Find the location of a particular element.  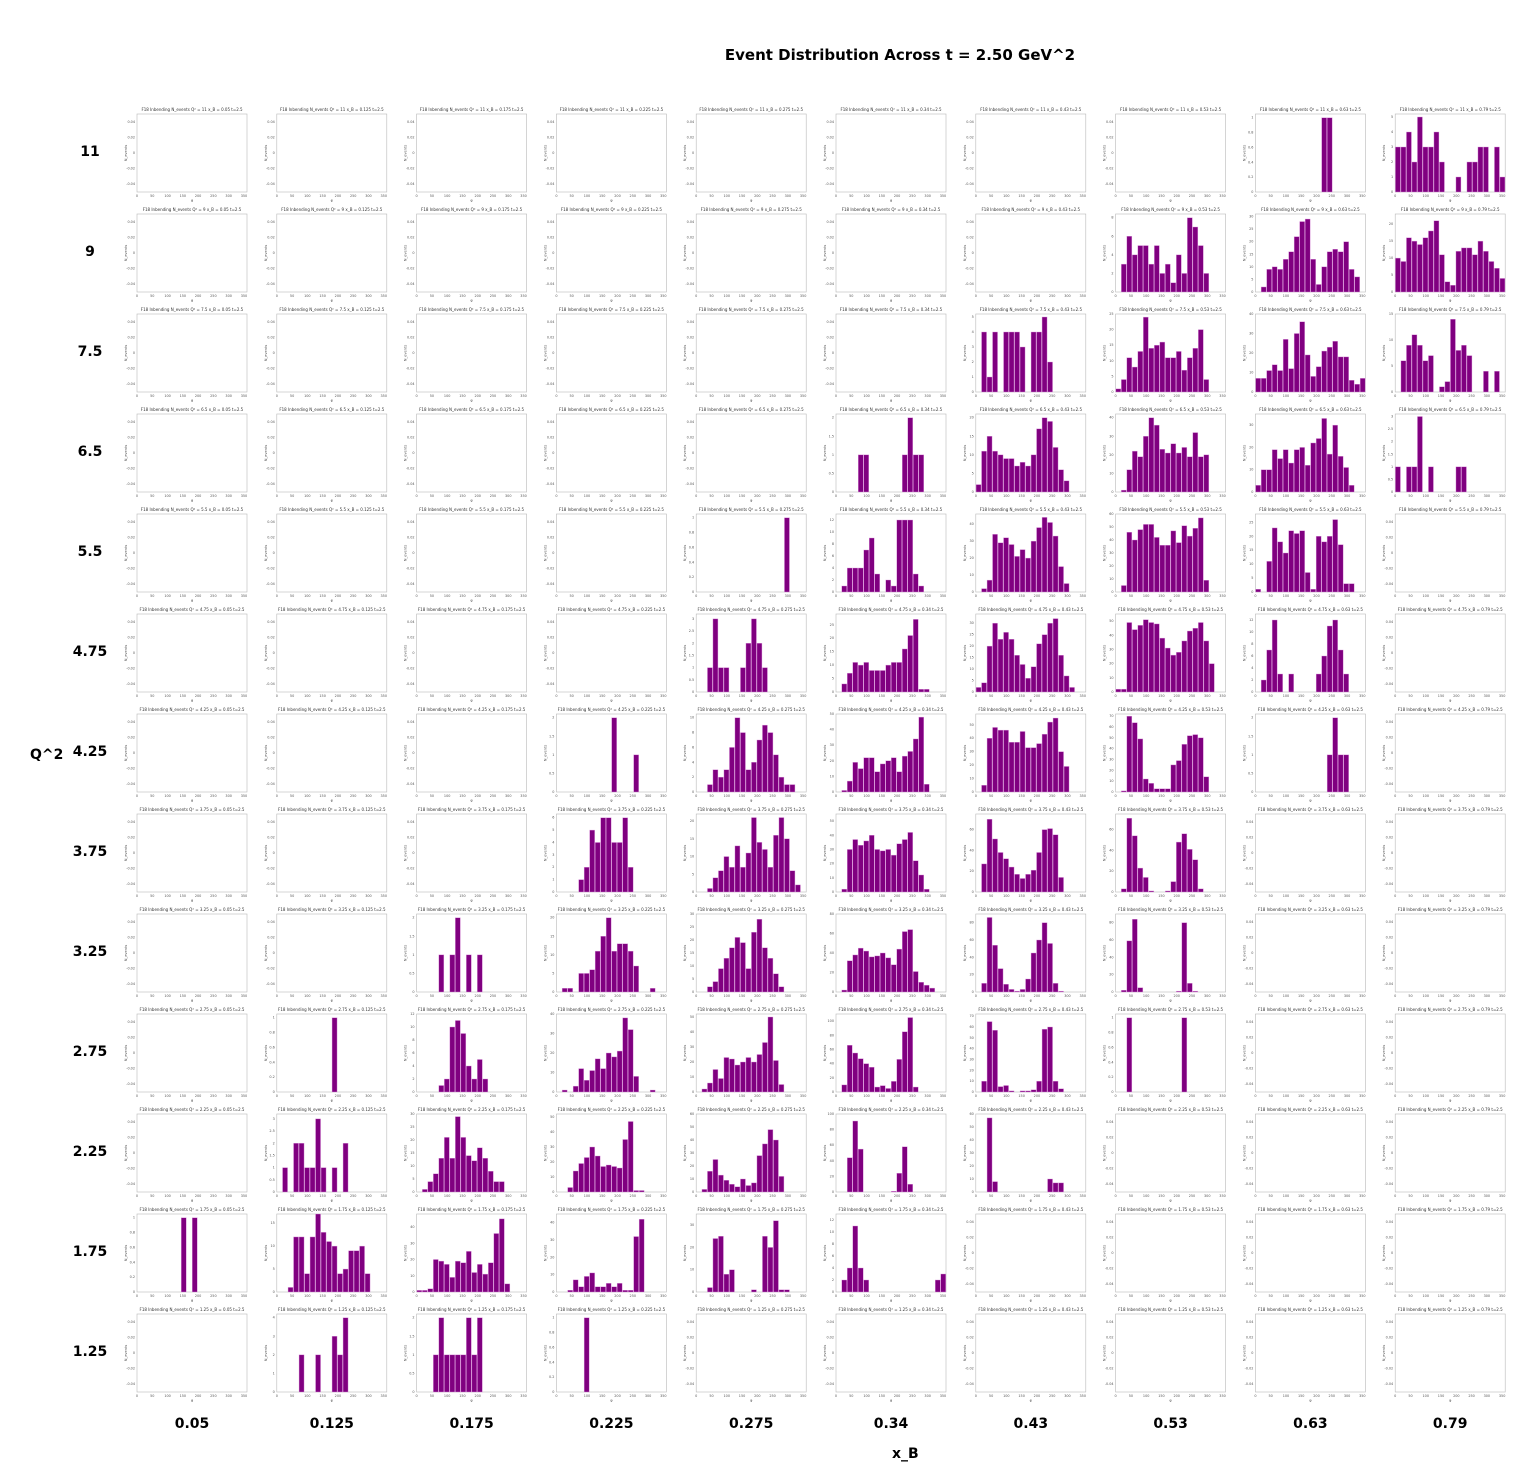

y-tick-label: 40 is located at coordinates (971, 957).